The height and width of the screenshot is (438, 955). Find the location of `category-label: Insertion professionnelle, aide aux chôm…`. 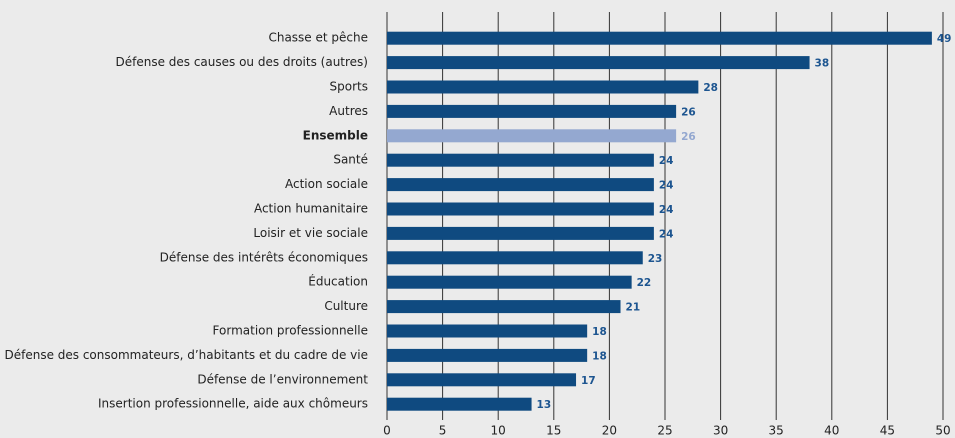

category-label: Insertion professionnelle, aide aux chôm… is located at coordinates (233, 404).